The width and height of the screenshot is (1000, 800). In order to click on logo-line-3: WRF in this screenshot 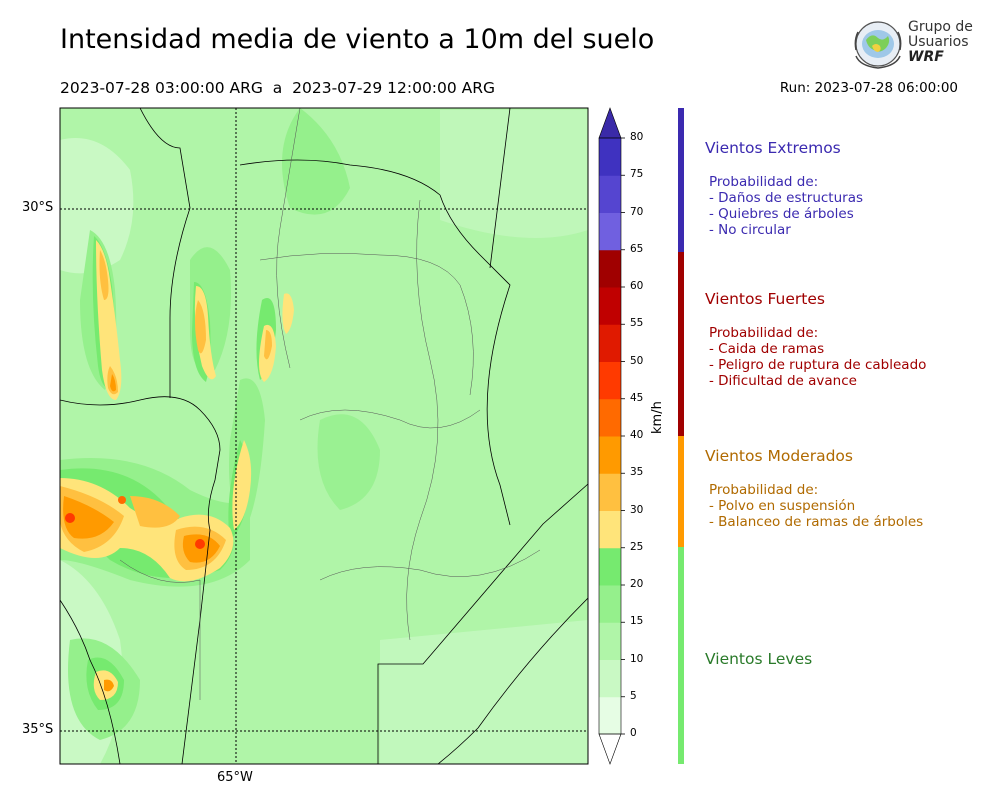, I will do `click(926, 57)`.